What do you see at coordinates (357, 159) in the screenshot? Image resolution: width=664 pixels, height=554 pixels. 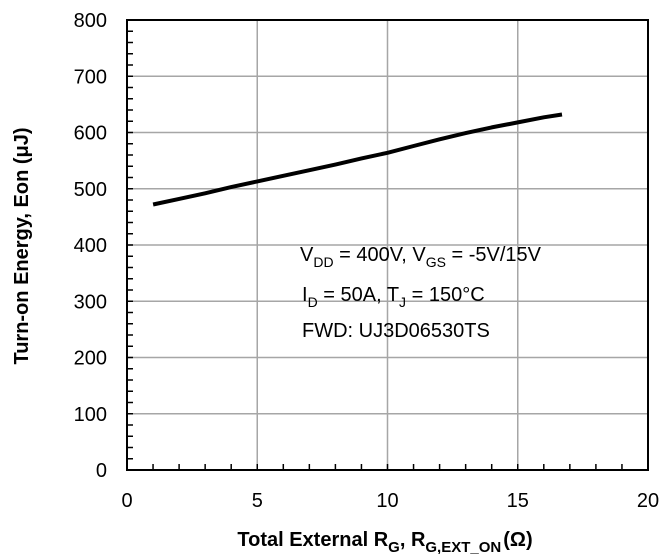 I see `series-line` at bounding box center [357, 159].